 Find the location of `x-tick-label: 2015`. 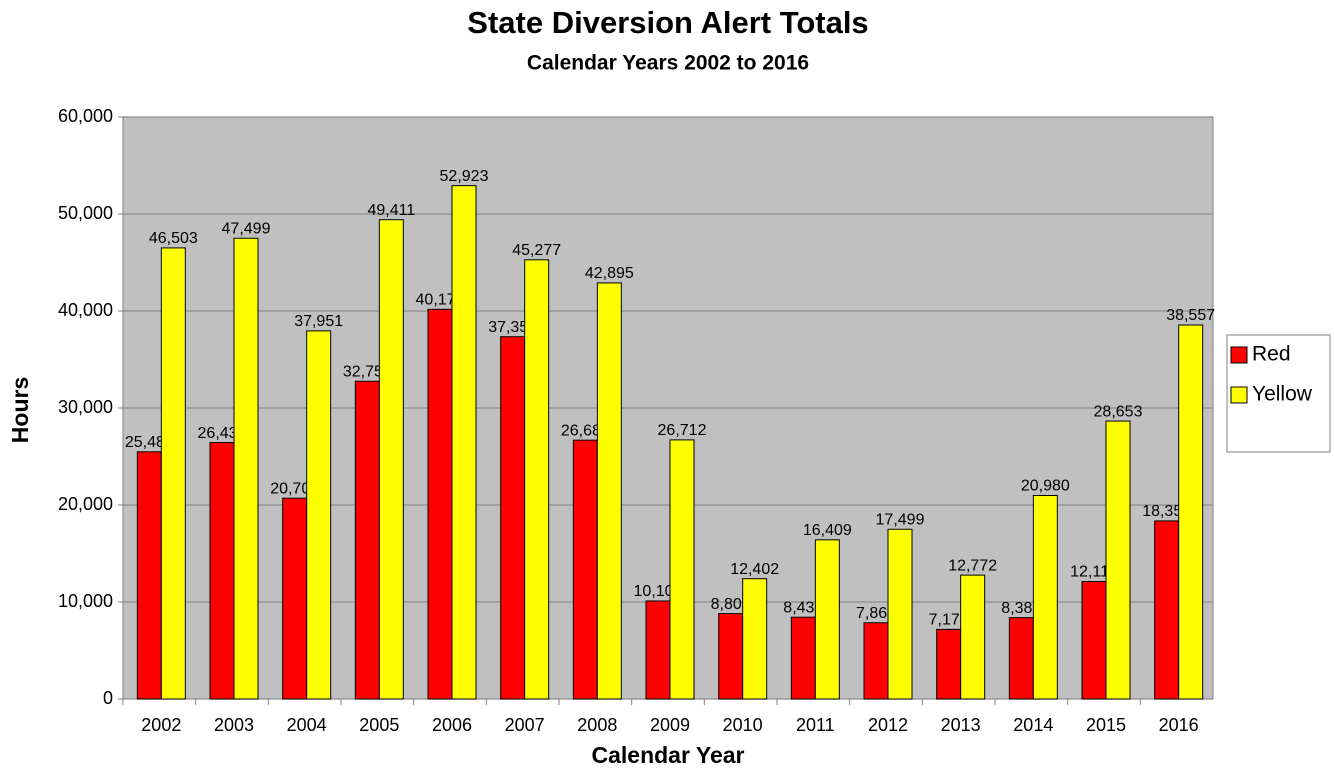

x-tick-label: 2015 is located at coordinates (1106, 725).